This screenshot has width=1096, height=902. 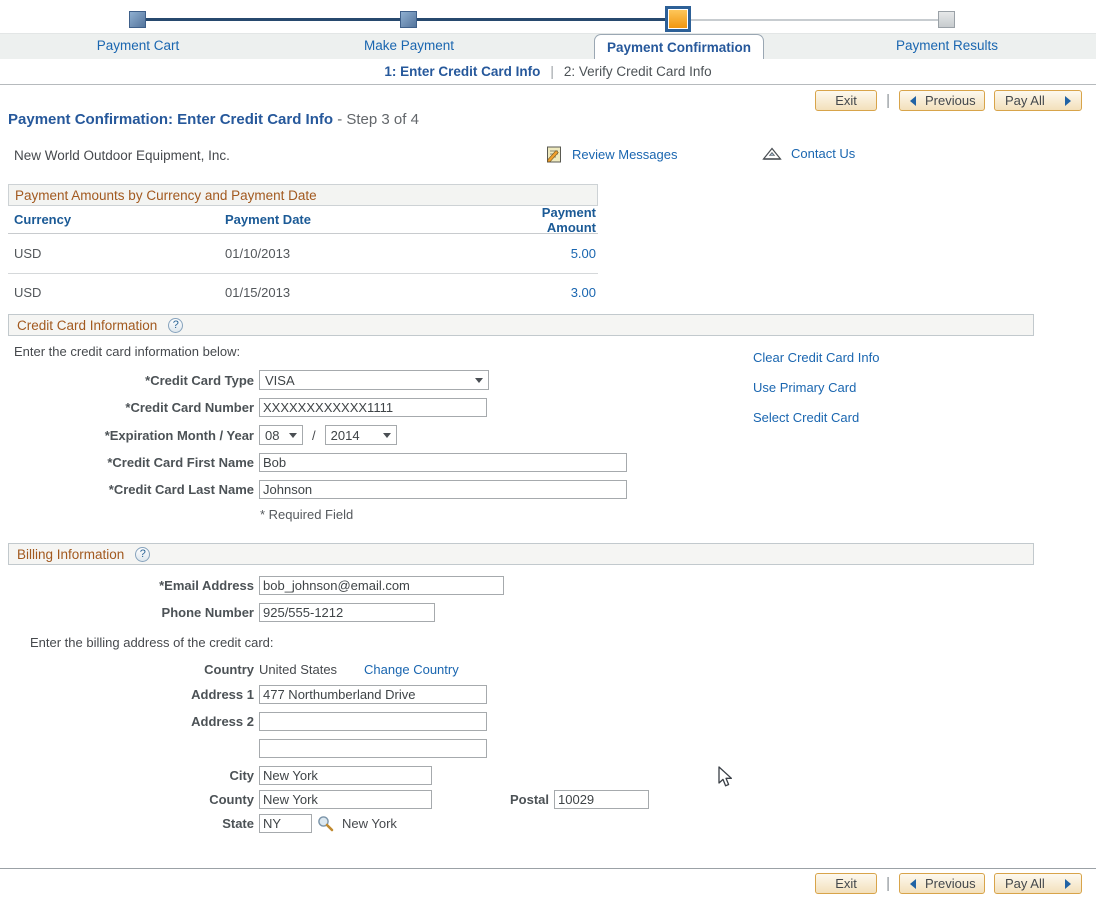 I want to click on state-name-text: New York, so click(x=369, y=823).